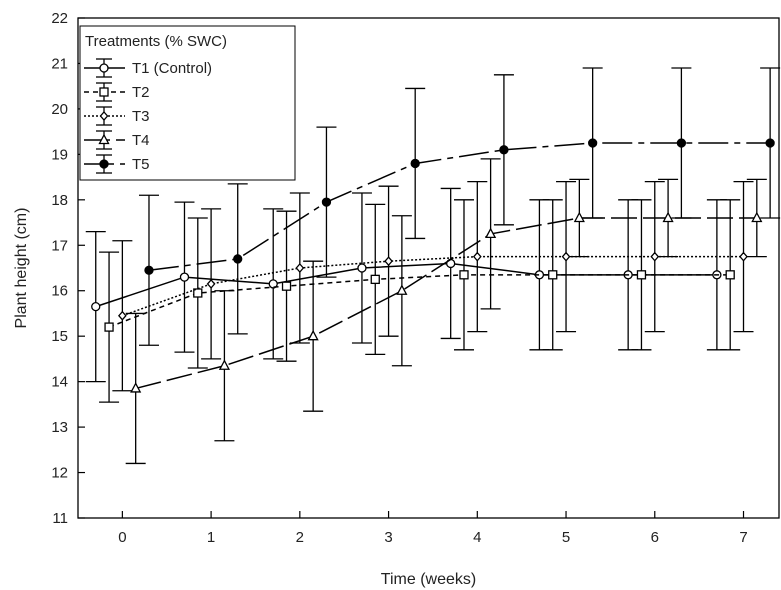 This screenshot has width=781, height=590. I want to click on legend-label: T1 (Control), so click(172, 68).